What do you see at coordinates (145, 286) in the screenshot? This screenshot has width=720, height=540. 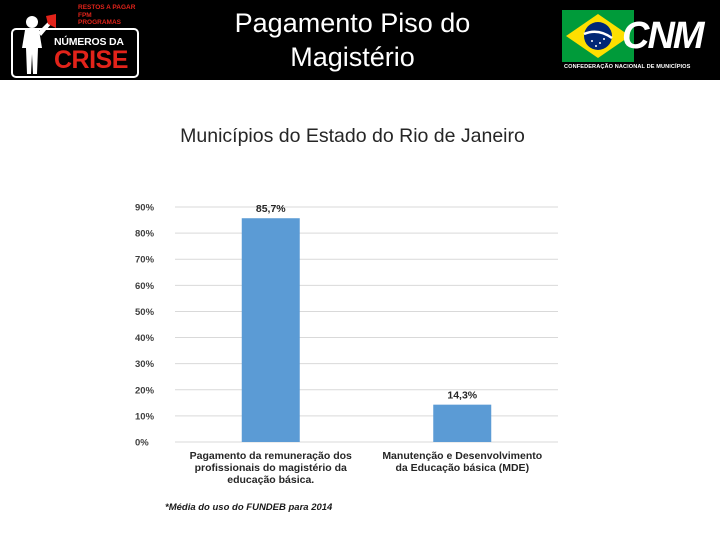 I see `y-tick-label: 60%` at bounding box center [145, 286].